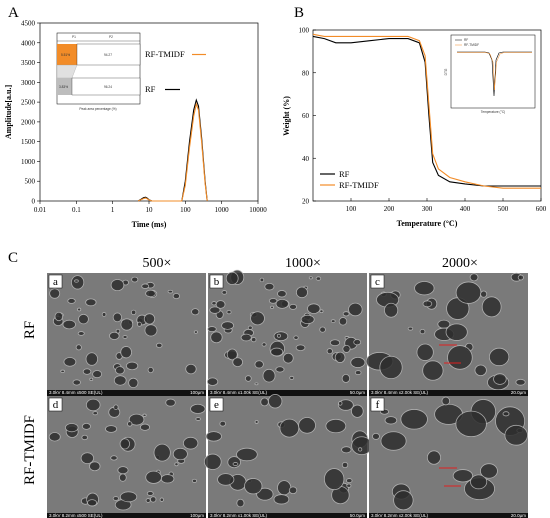 This screenshot has width=550, height=518. I want to click on panel-label-b: B, so click(299, 13).